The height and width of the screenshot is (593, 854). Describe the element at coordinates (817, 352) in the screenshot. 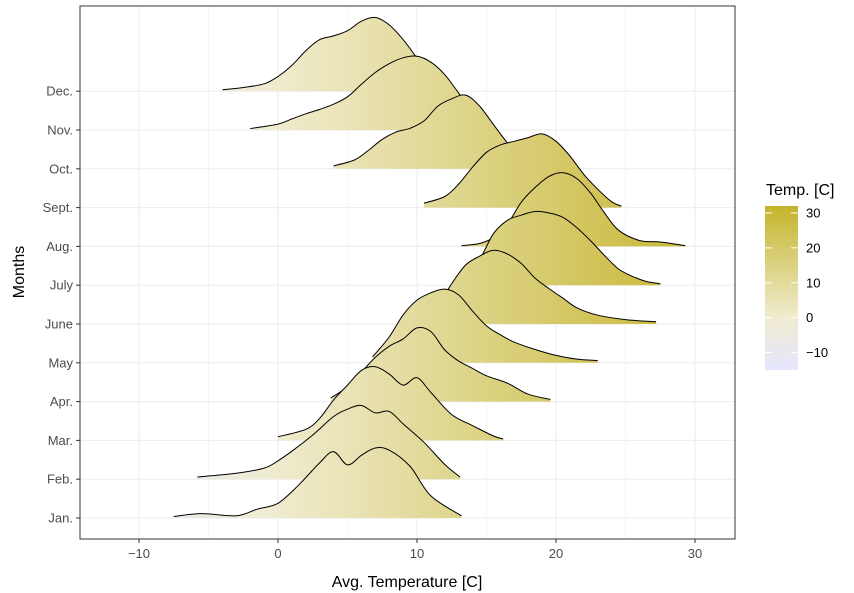

I see `legend-tick-label: −10` at that location.